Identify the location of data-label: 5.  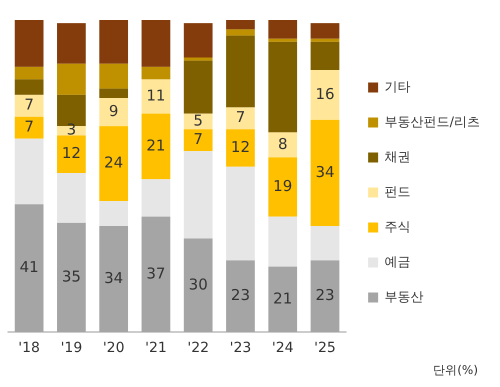
(198, 120).